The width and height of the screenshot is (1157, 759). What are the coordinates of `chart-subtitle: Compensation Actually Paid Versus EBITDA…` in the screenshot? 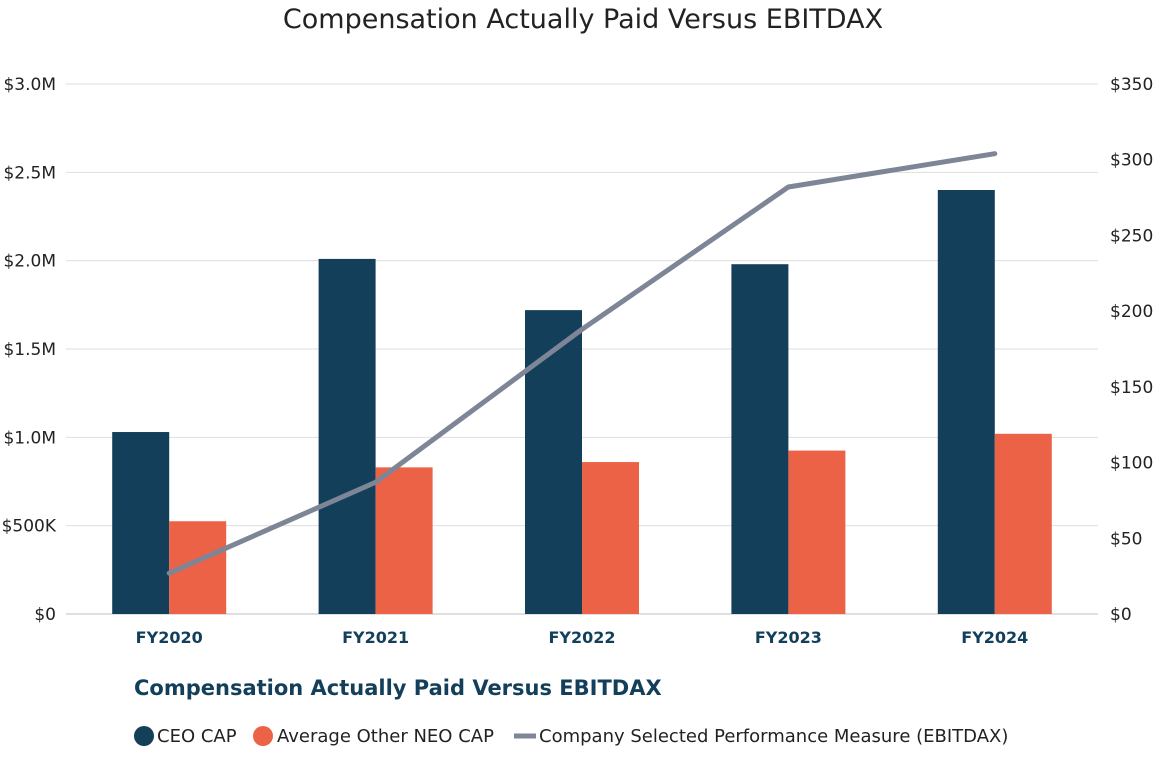 It's located at (398, 688).